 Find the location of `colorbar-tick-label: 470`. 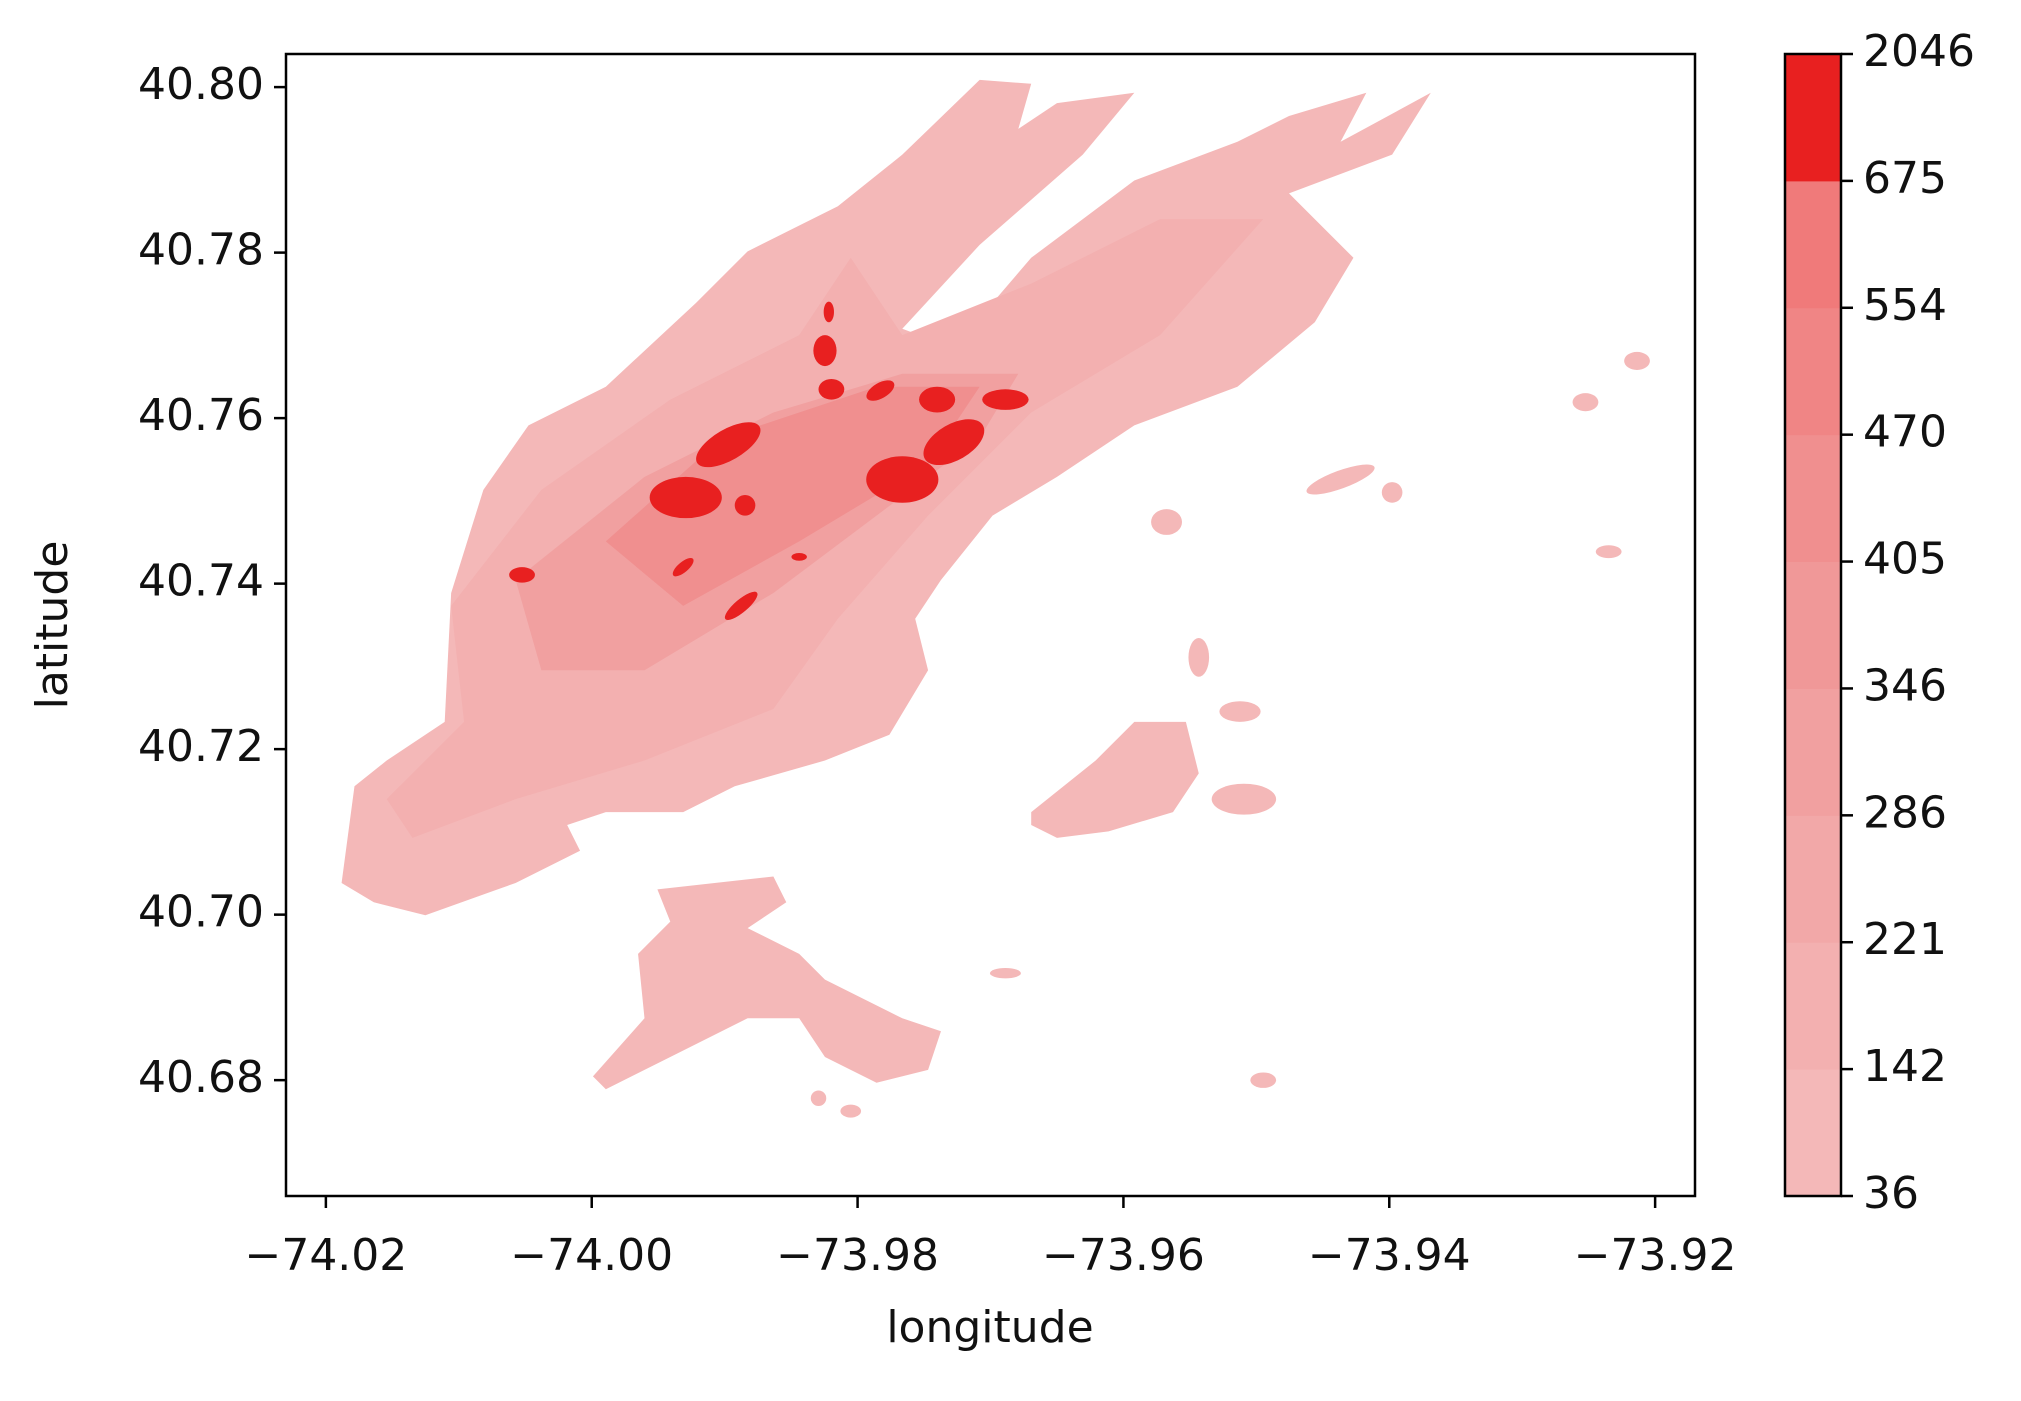

colorbar-tick-label: 470 is located at coordinates (1905, 432).